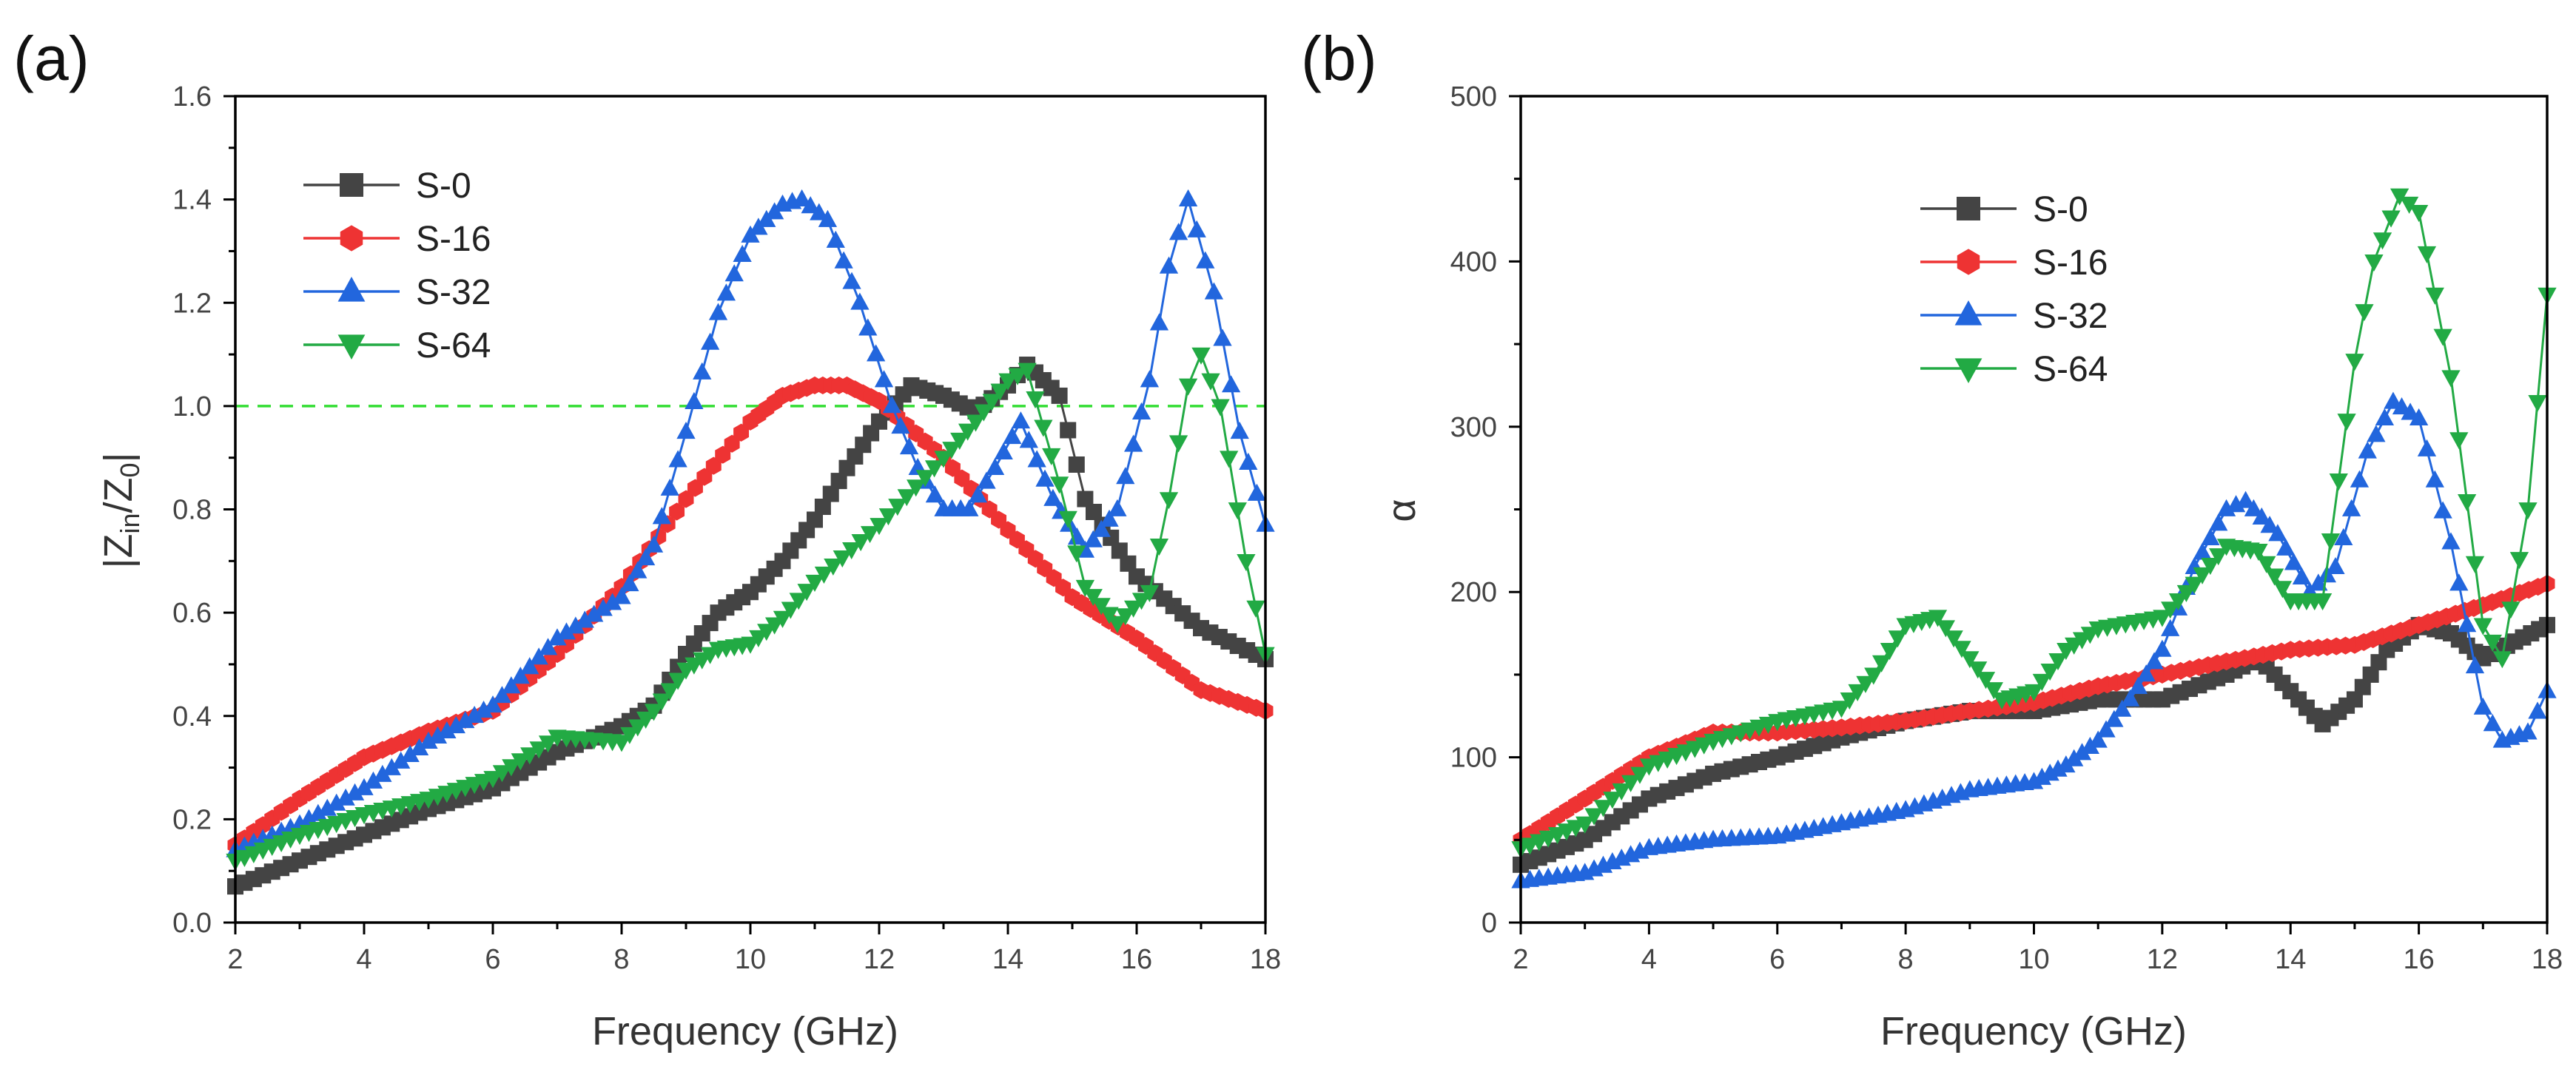  I want to click on panel-b-x-tick-label: 10, so click(2033, 959).